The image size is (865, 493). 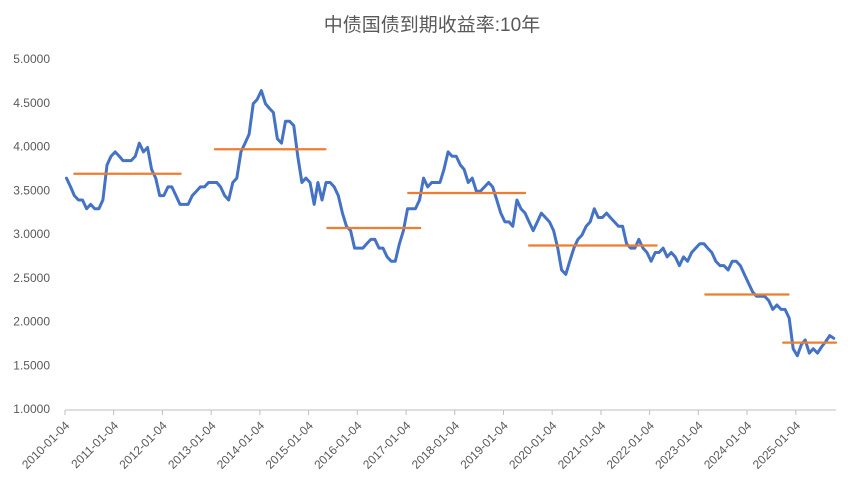 I want to click on y-tick-label: 5.0000, so click(x=31, y=59).